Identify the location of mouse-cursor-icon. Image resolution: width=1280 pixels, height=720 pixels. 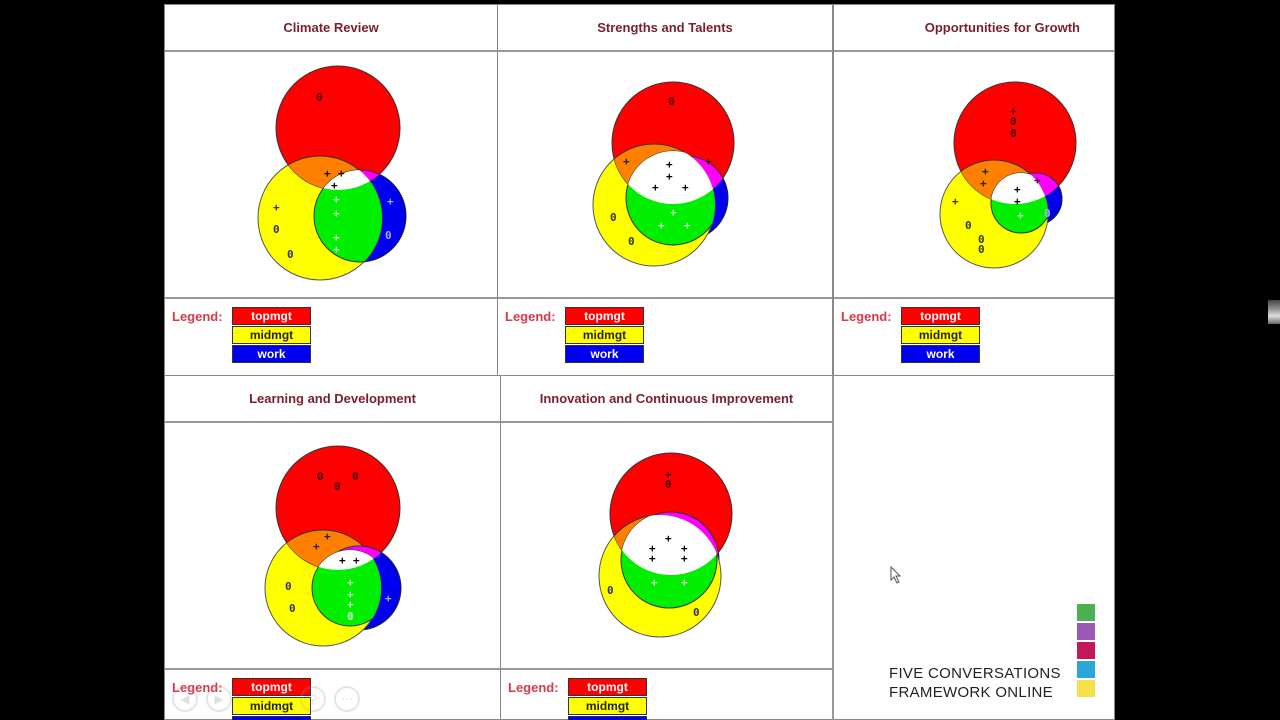
(896, 575).